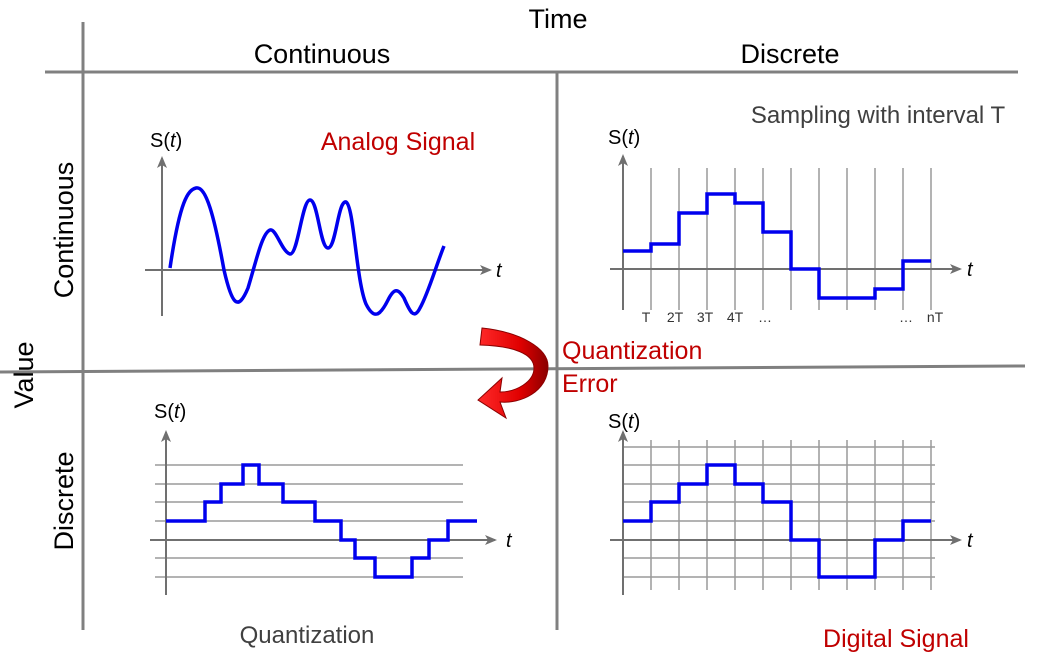 The image size is (1038, 661). What do you see at coordinates (735, 317) in the screenshot?
I see `tick-label: 4T` at bounding box center [735, 317].